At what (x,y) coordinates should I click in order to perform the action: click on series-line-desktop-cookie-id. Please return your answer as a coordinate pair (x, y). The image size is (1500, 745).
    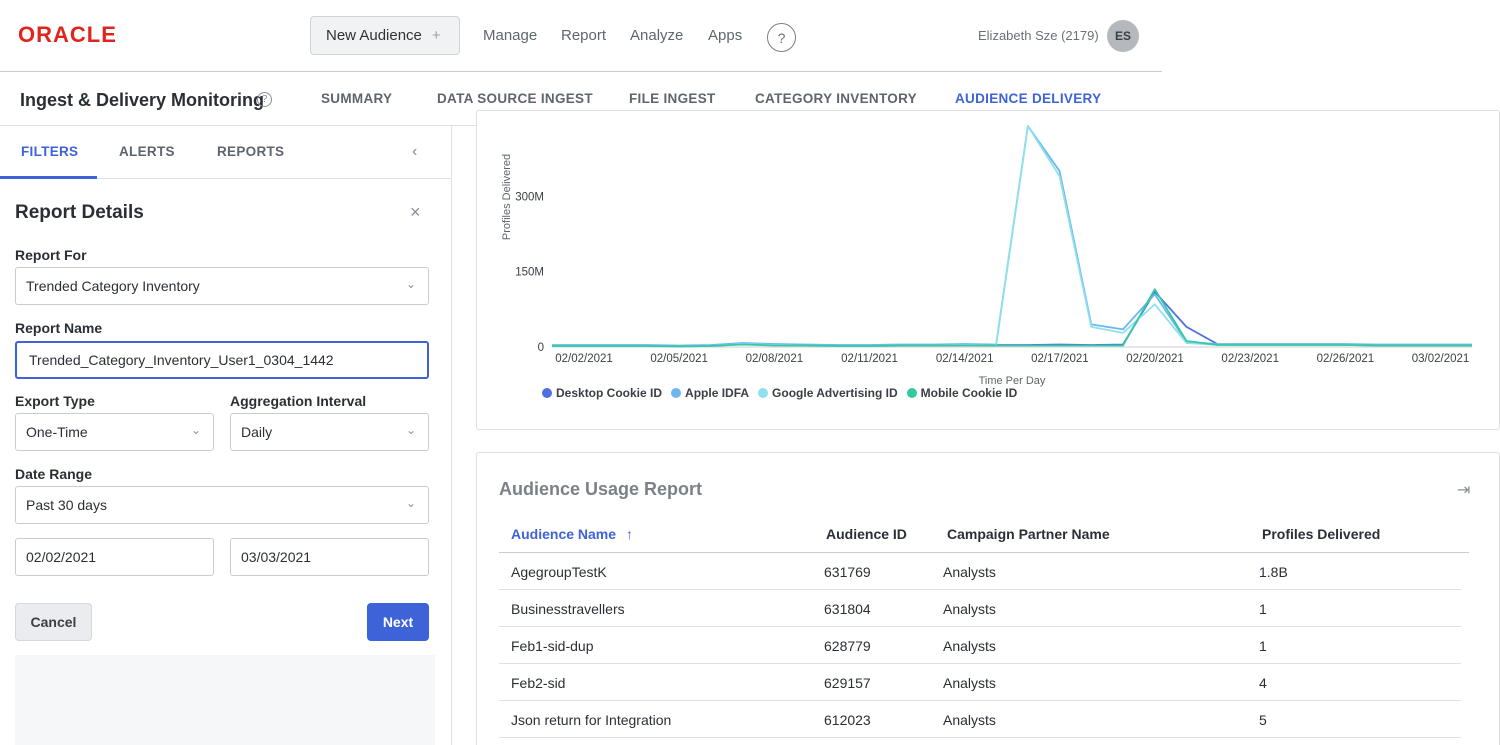
    Looking at the image, I should click on (1012, 318).